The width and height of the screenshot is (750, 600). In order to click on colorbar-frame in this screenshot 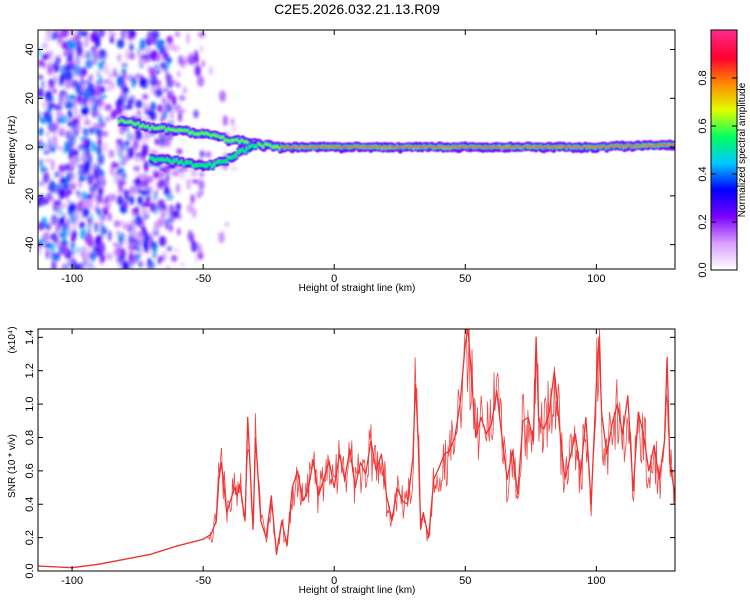, I will do `click(724, 150)`.